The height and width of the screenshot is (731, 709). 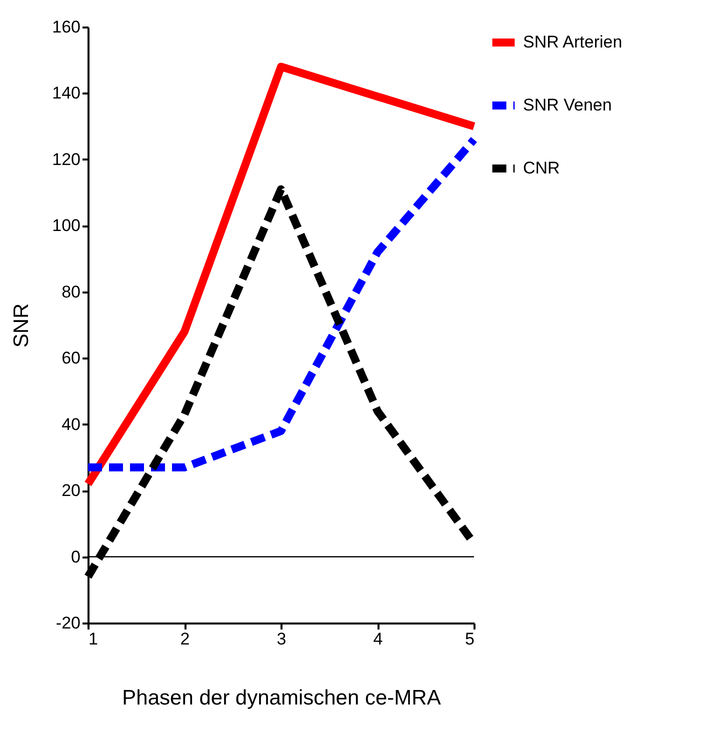 I want to click on legend-label: CNR, so click(x=541, y=168).